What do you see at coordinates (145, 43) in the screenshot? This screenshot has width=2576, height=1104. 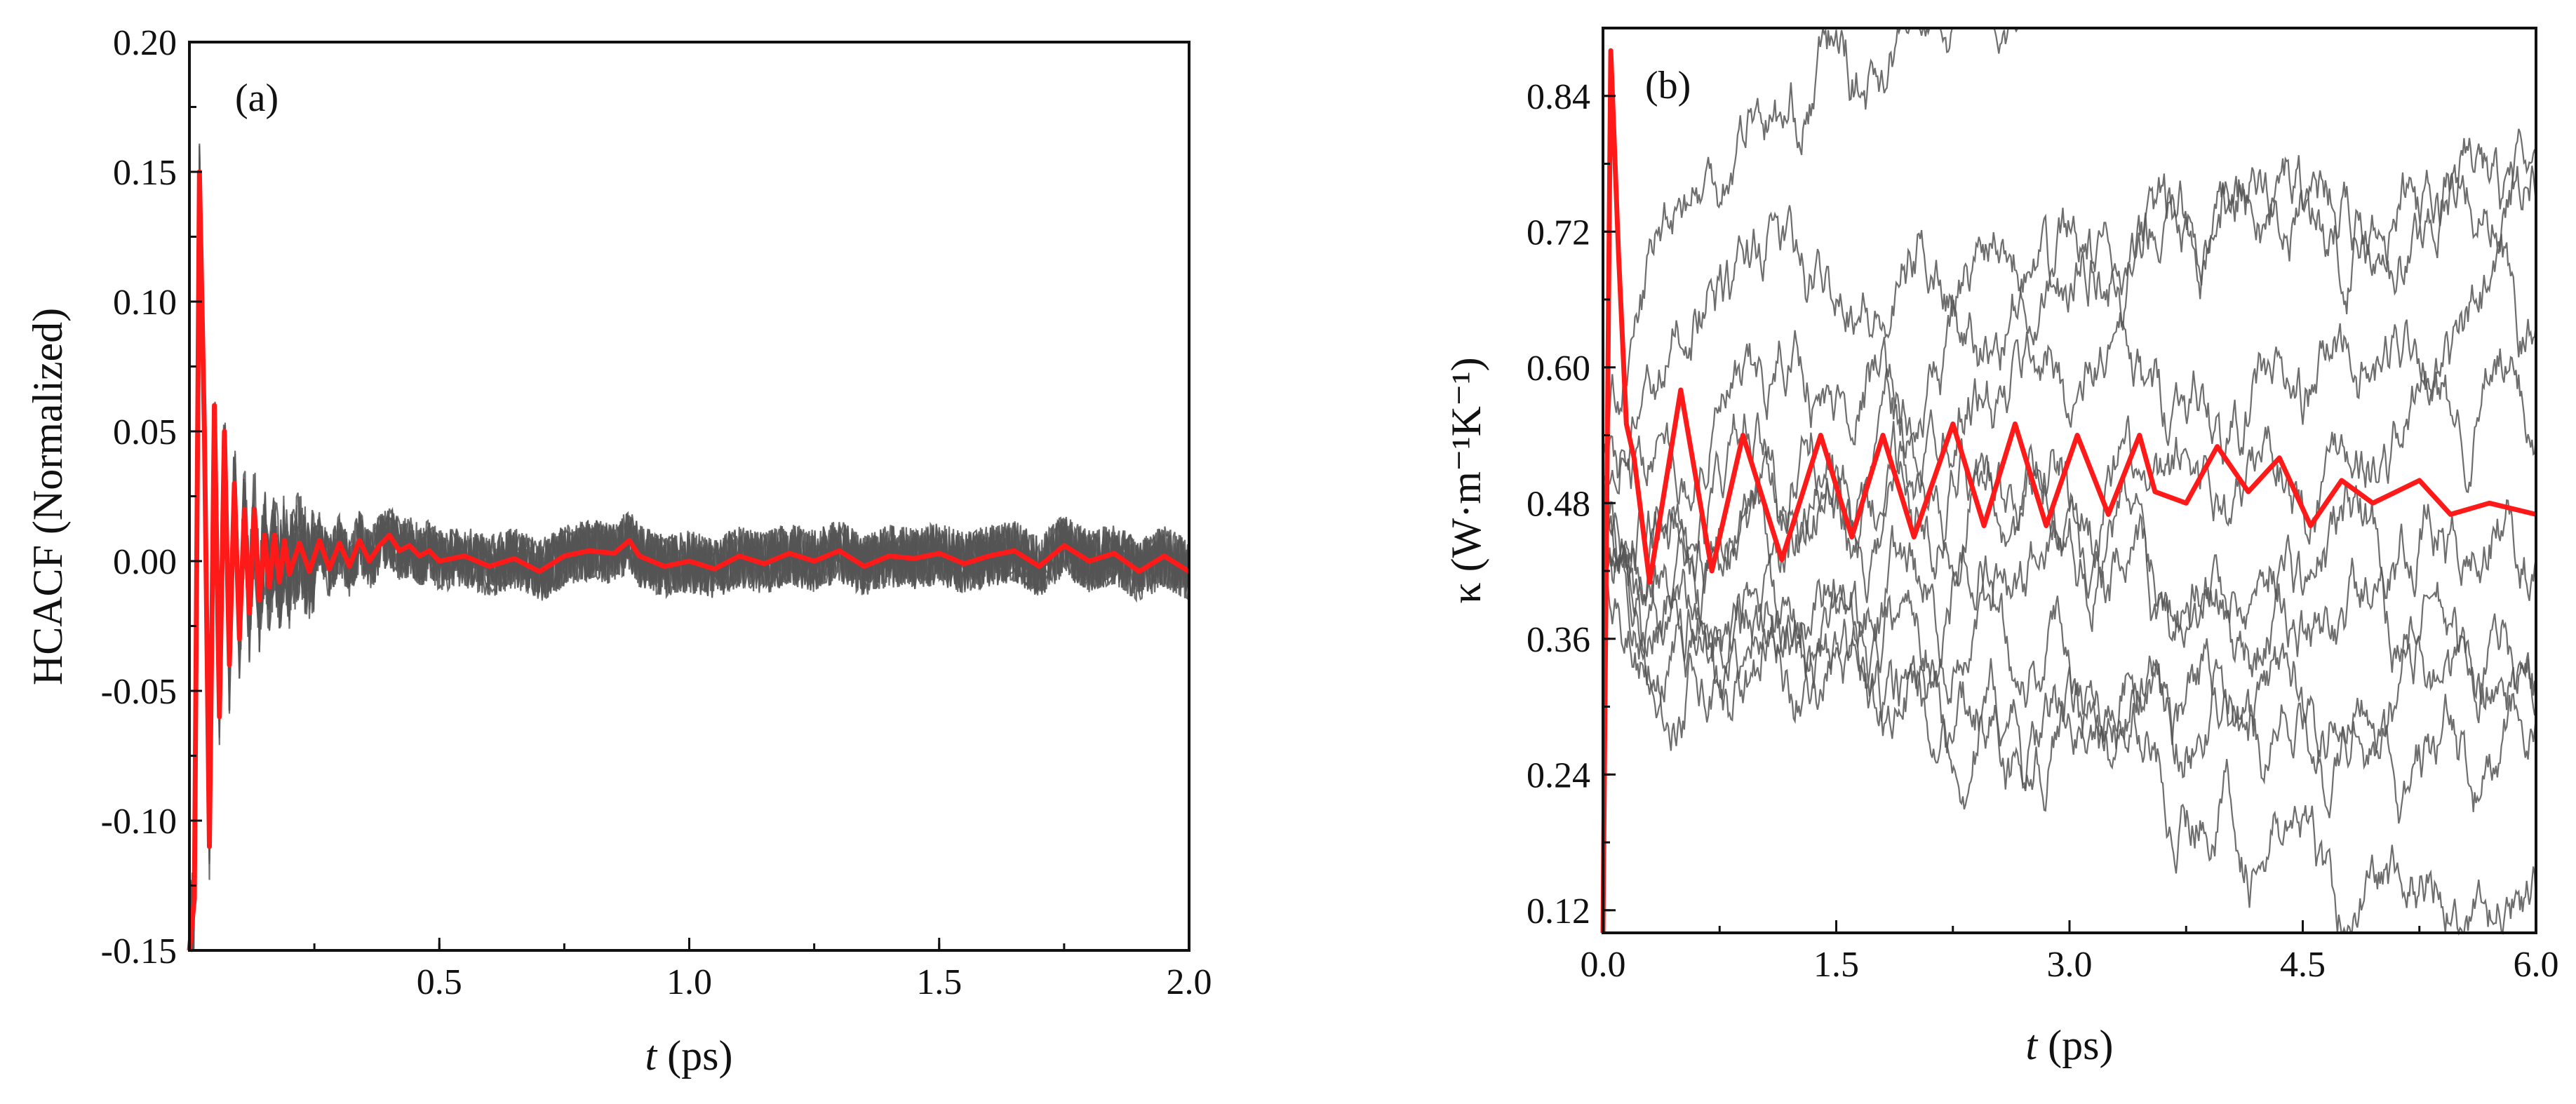 I see `panel-a-ytick-label: 0.20` at bounding box center [145, 43].